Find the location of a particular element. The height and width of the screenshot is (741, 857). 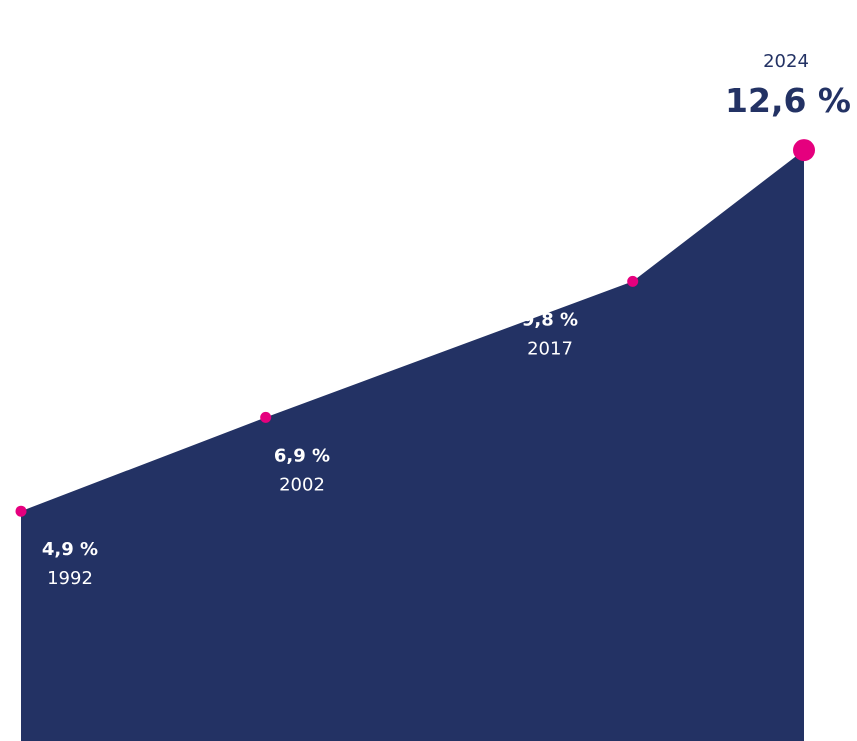

data-point-2002 is located at coordinates (266, 417).